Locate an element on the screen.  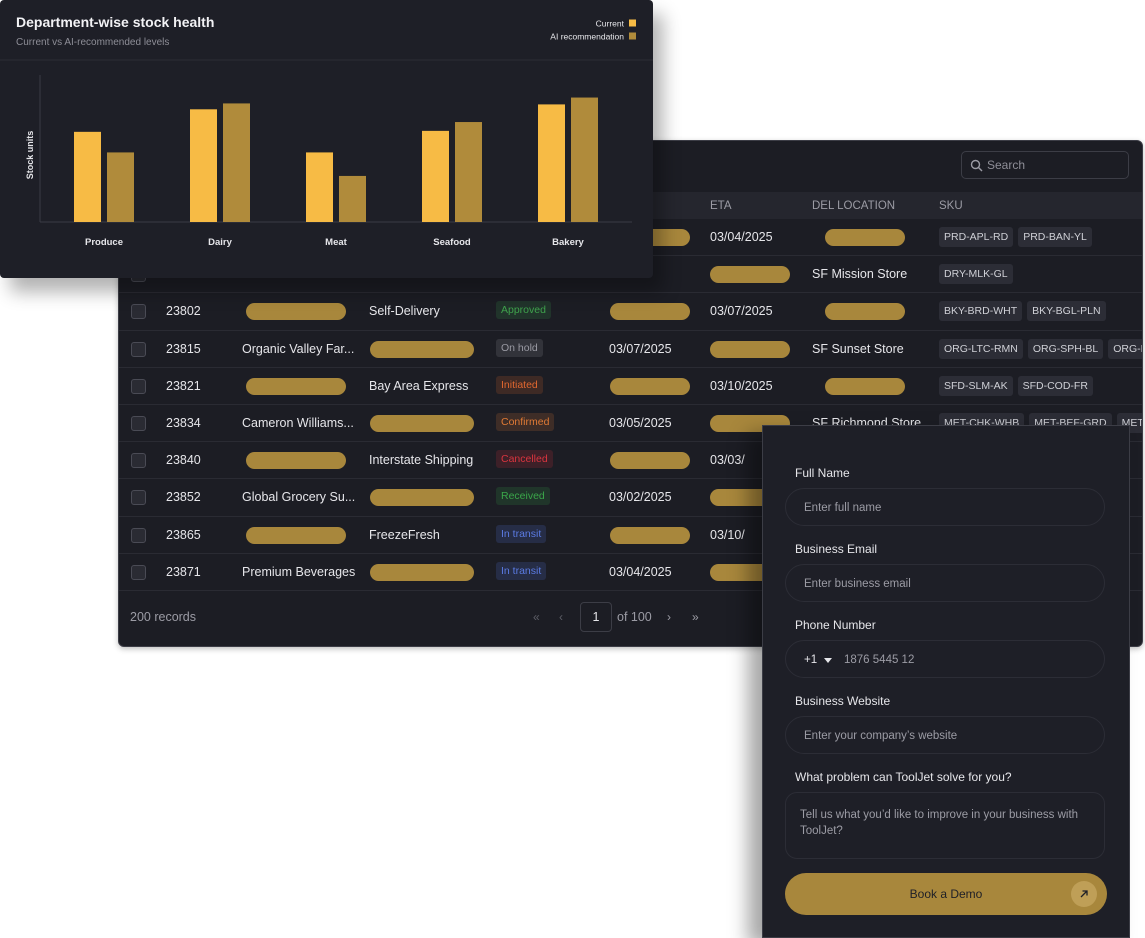
next-page: › is located at coordinates (669, 617).